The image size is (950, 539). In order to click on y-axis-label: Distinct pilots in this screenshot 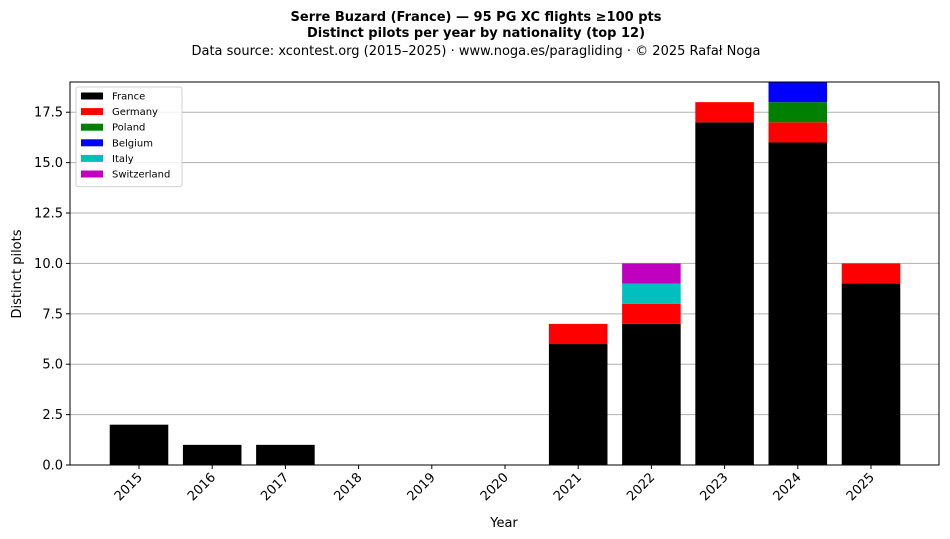, I will do `click(17, 273)`.